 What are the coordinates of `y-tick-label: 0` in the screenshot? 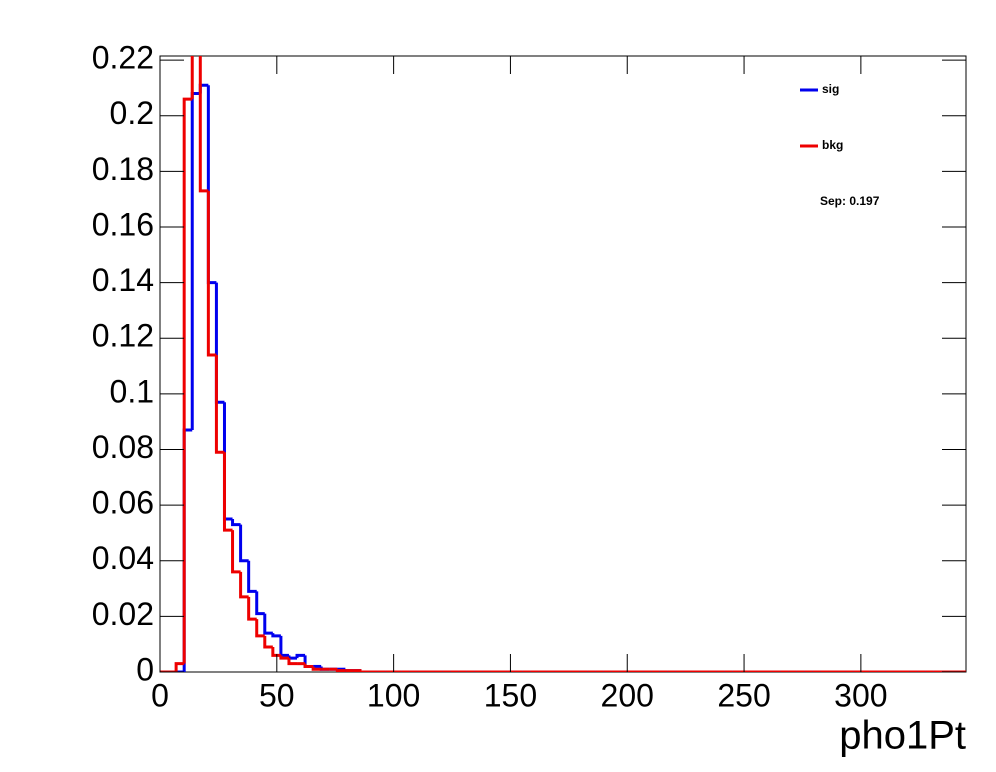 It's located at (145, 669).